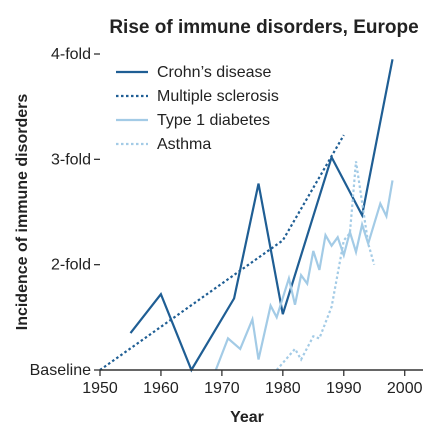 The height and width of the screenshot is (431, 445). I want to click on legend-label: Type 1 diabetes, so click(213, 120).